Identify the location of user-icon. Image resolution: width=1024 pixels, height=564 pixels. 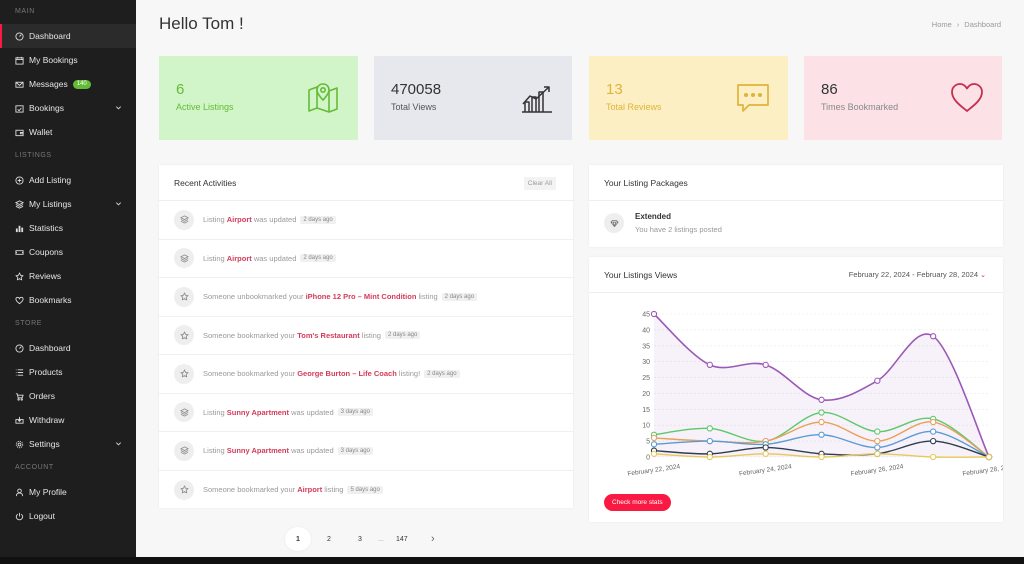
(19, 492).